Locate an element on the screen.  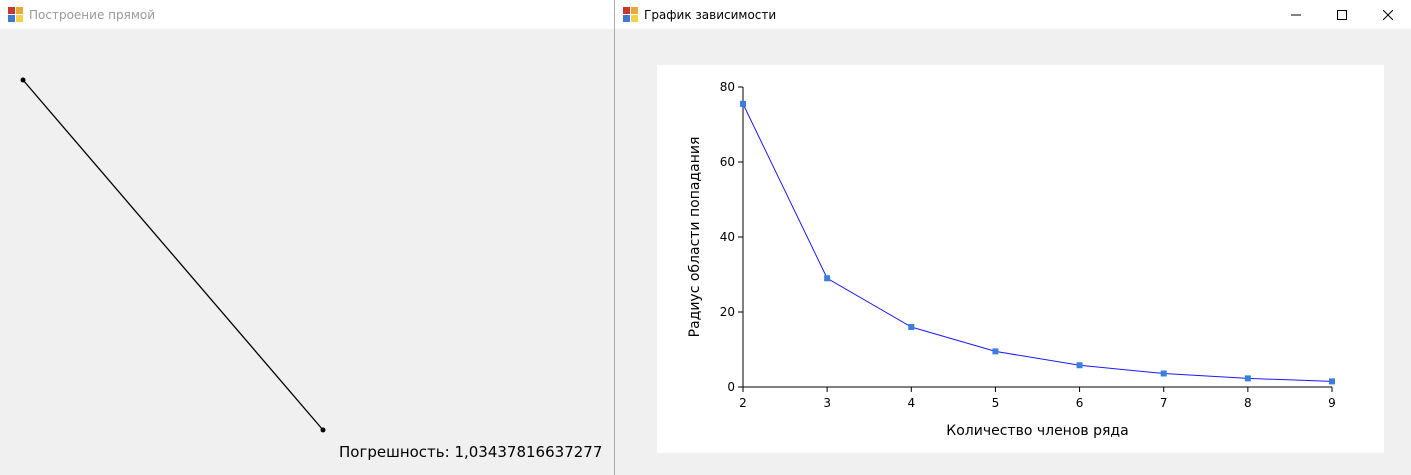
x-tick-label: 7 is located at coordinates (1164, 403).